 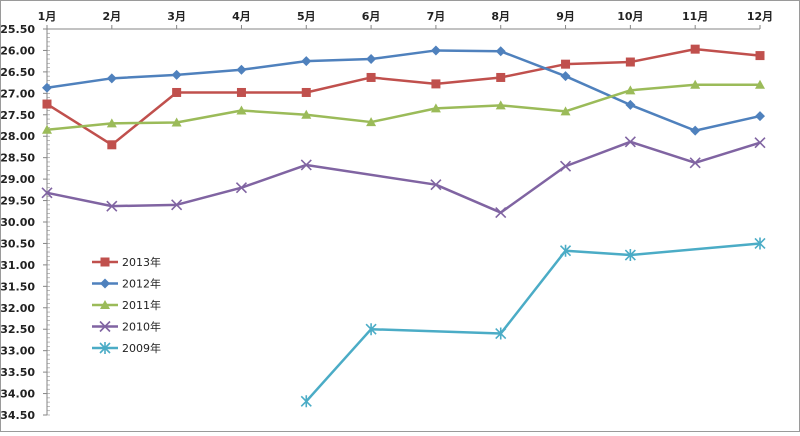 I want to click on series-2011年, so click(x=403, y=106).